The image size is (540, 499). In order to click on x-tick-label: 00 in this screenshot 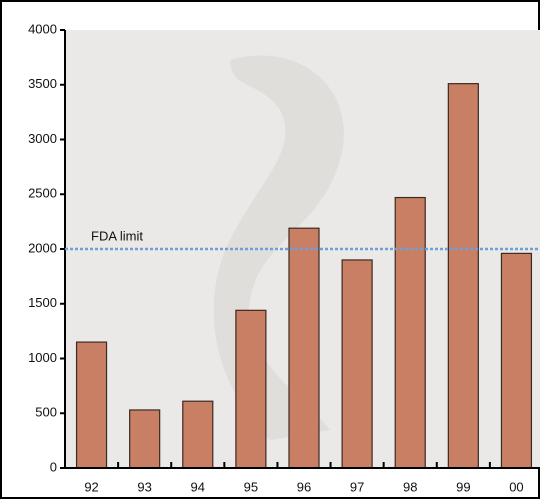, I will do `click(516, 486)`.